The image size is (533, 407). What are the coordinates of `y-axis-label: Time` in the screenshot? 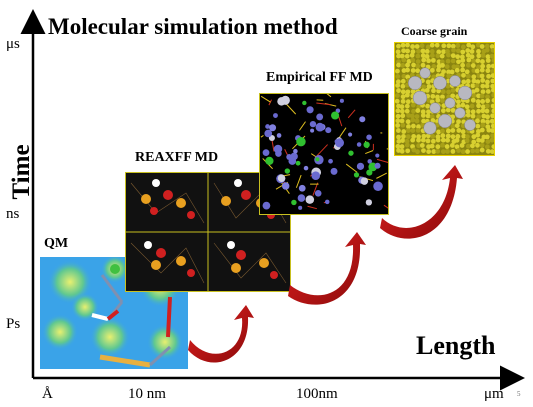 It's located at (21, 172).